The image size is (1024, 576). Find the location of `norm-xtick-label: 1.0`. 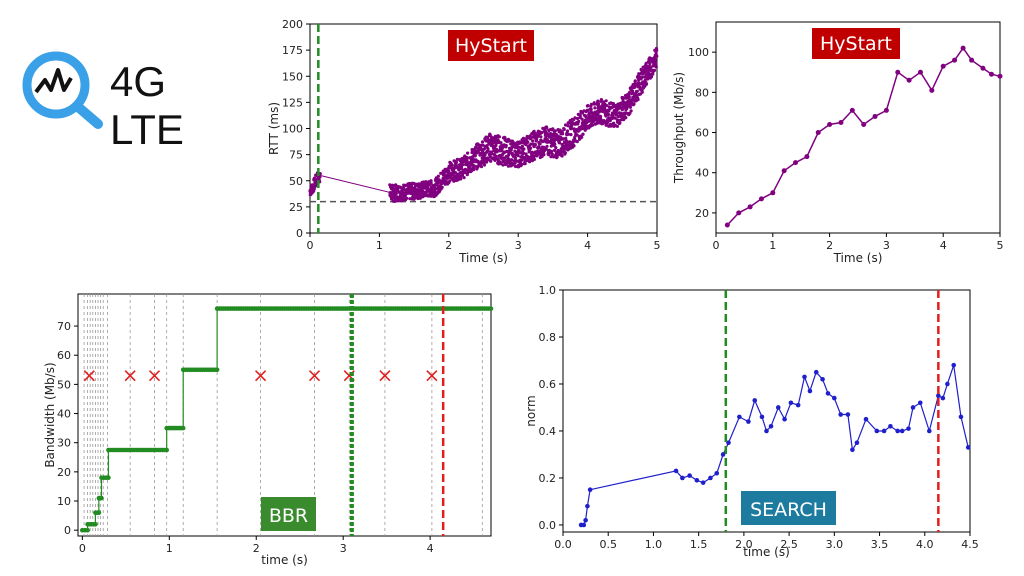

norm-xtick-label: 1.0 is located at coordinates (654, 544).